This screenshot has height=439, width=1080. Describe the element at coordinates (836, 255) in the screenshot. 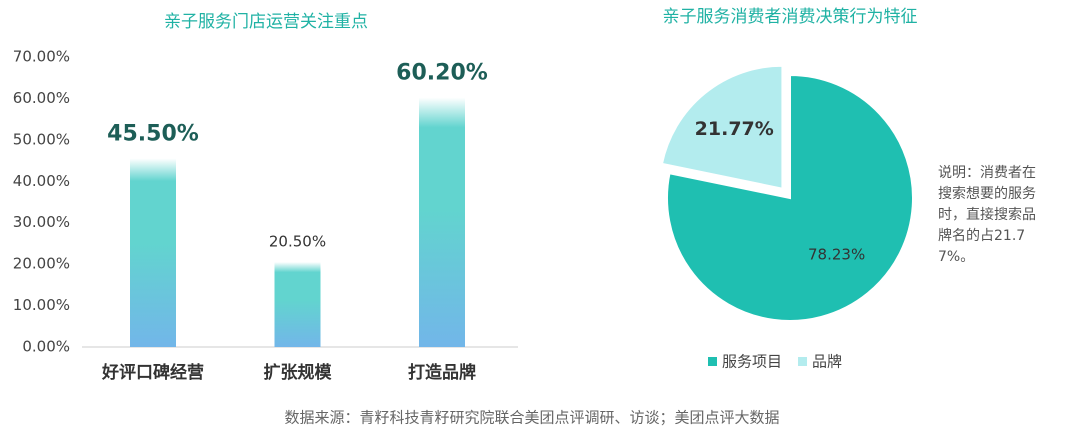

I see `slice-label: 78.23%` at that location.